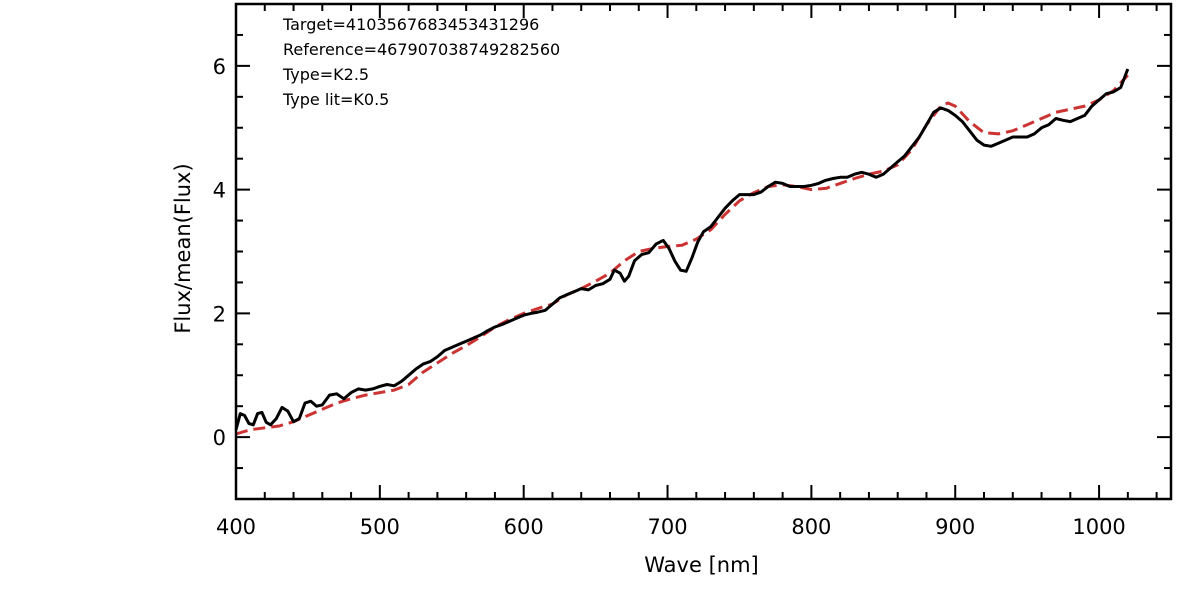 This screenshot has height=590, width=1180. Describe the element at coordinates (380, 527) in the screenshot. I see `x-tick-label: 500` at that location.